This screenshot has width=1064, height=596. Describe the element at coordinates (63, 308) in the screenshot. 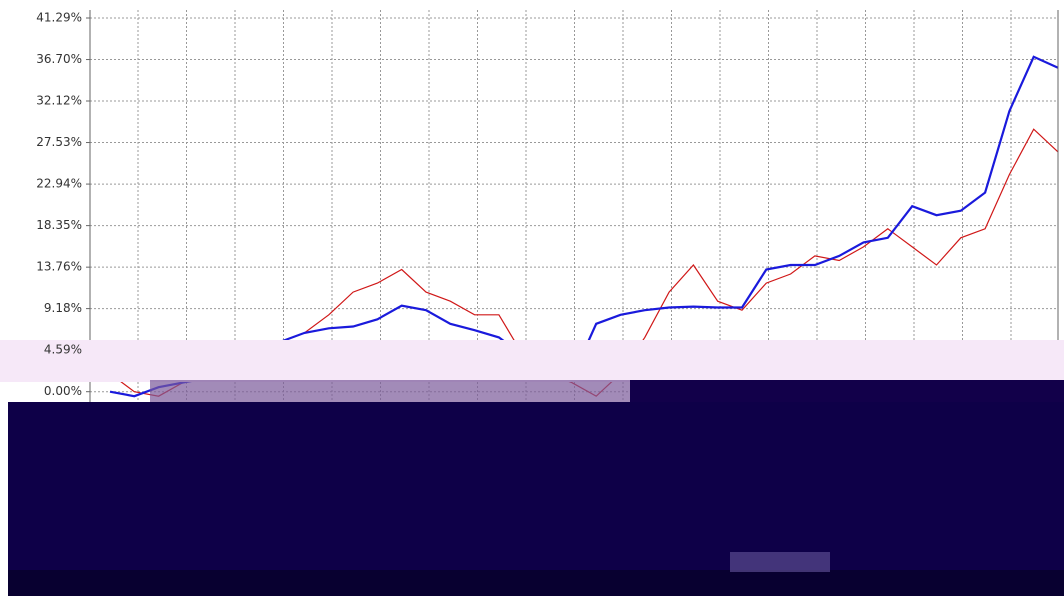

I see `y-tick-label: 9.18%` at that location.